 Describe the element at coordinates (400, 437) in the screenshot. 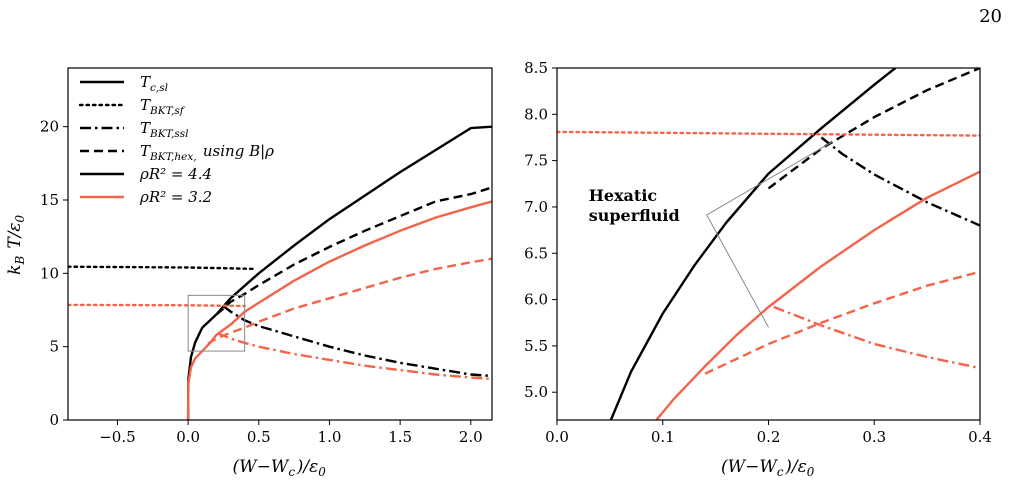

I see `x-tick-label: 1.5` at that location.